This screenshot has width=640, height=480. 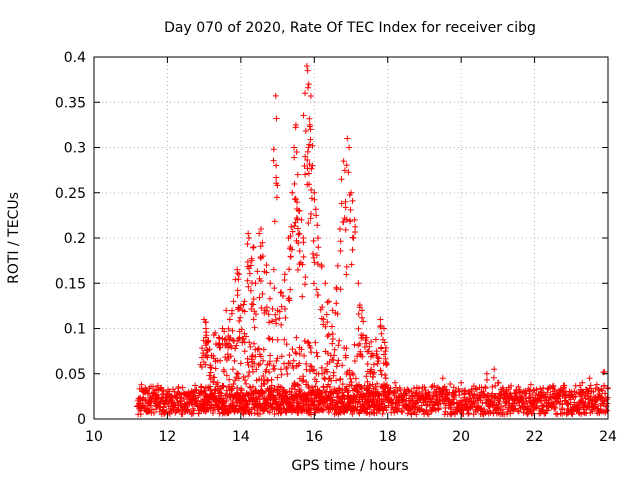 I want to click on x-axis-label: GPS time / hours, so click(x=349, y=466).